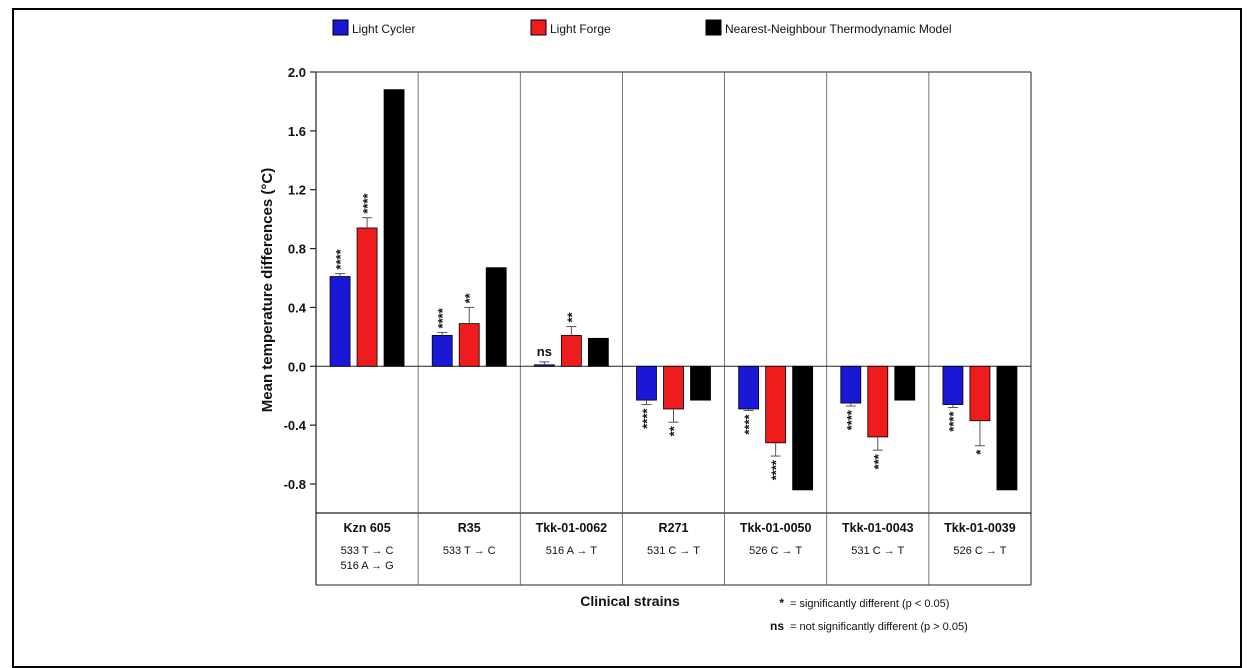 This screenshot has width=1256, height=668. I want to click on footnote-symbol: ns, so click(777, 626).